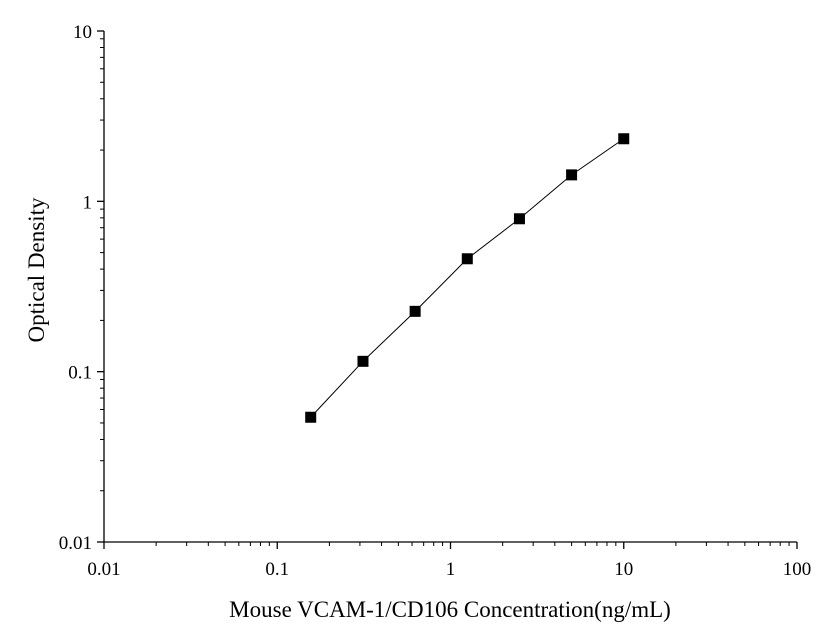  What do you see at coordinates (797, 569) in the screenshot?
I see `x-tick-label: 100` at bounding box center [797, 569].